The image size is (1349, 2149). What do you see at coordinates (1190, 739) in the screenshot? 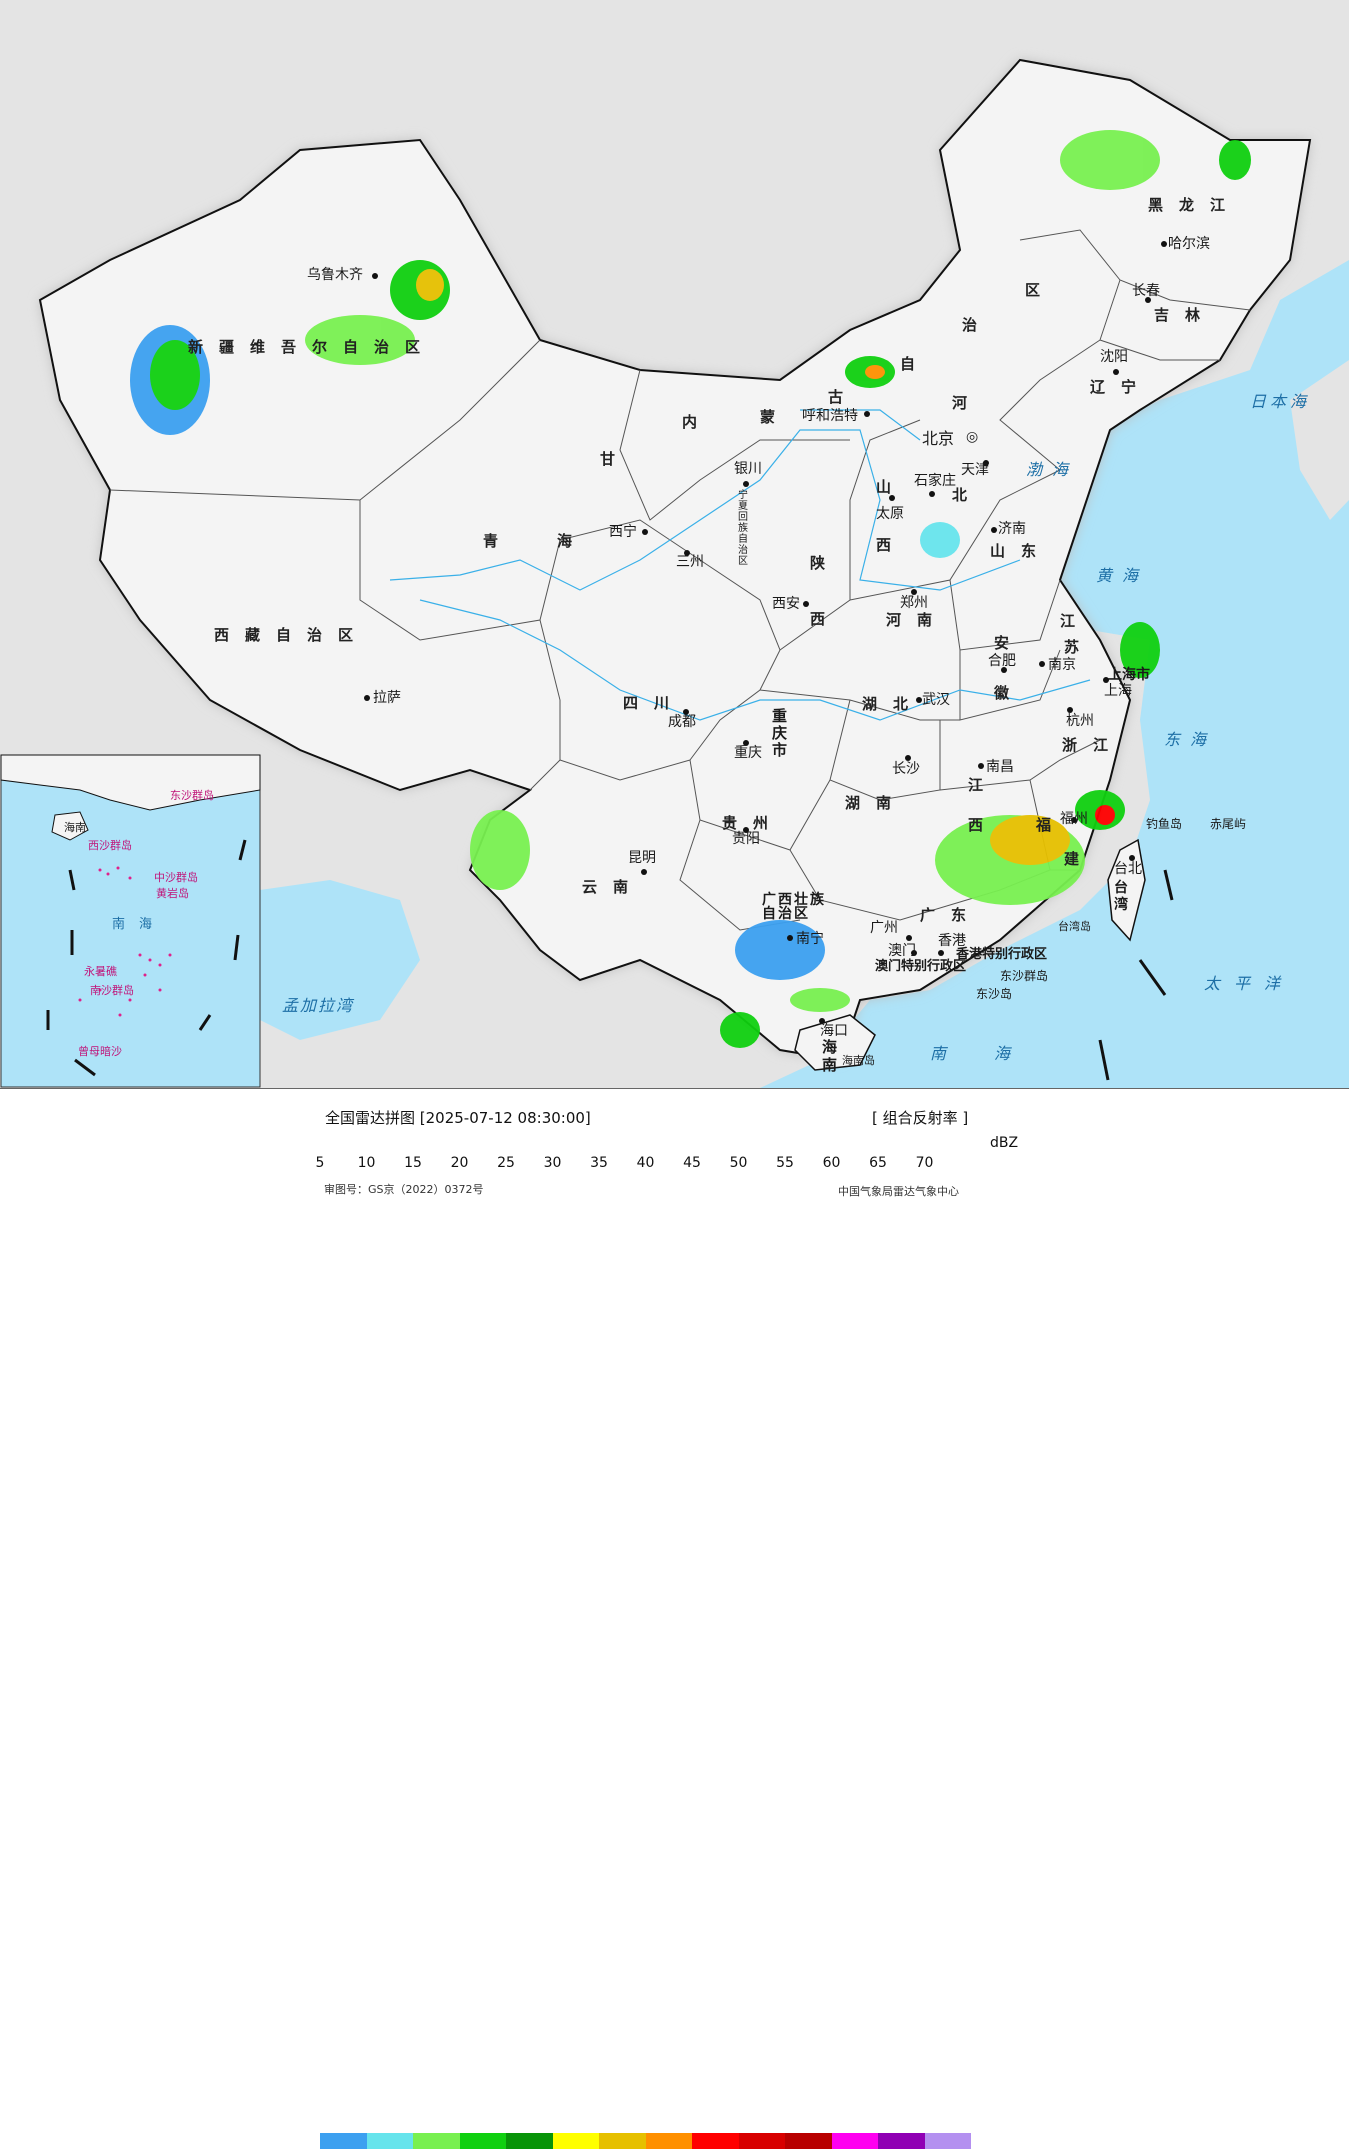
I see `sea-donghai: 东海` at bounding box center [1190, 739].